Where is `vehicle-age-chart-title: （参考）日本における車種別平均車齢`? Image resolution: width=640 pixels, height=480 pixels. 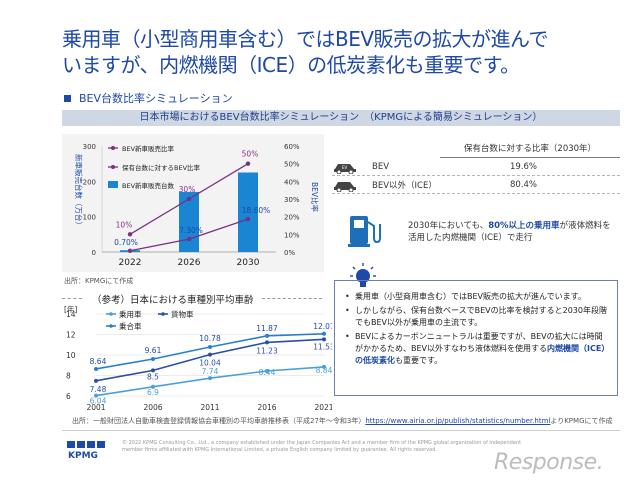
vehicle-age-chart-title: （参考）日本における車種別平均車齢 is located at coordinates (173, 300).